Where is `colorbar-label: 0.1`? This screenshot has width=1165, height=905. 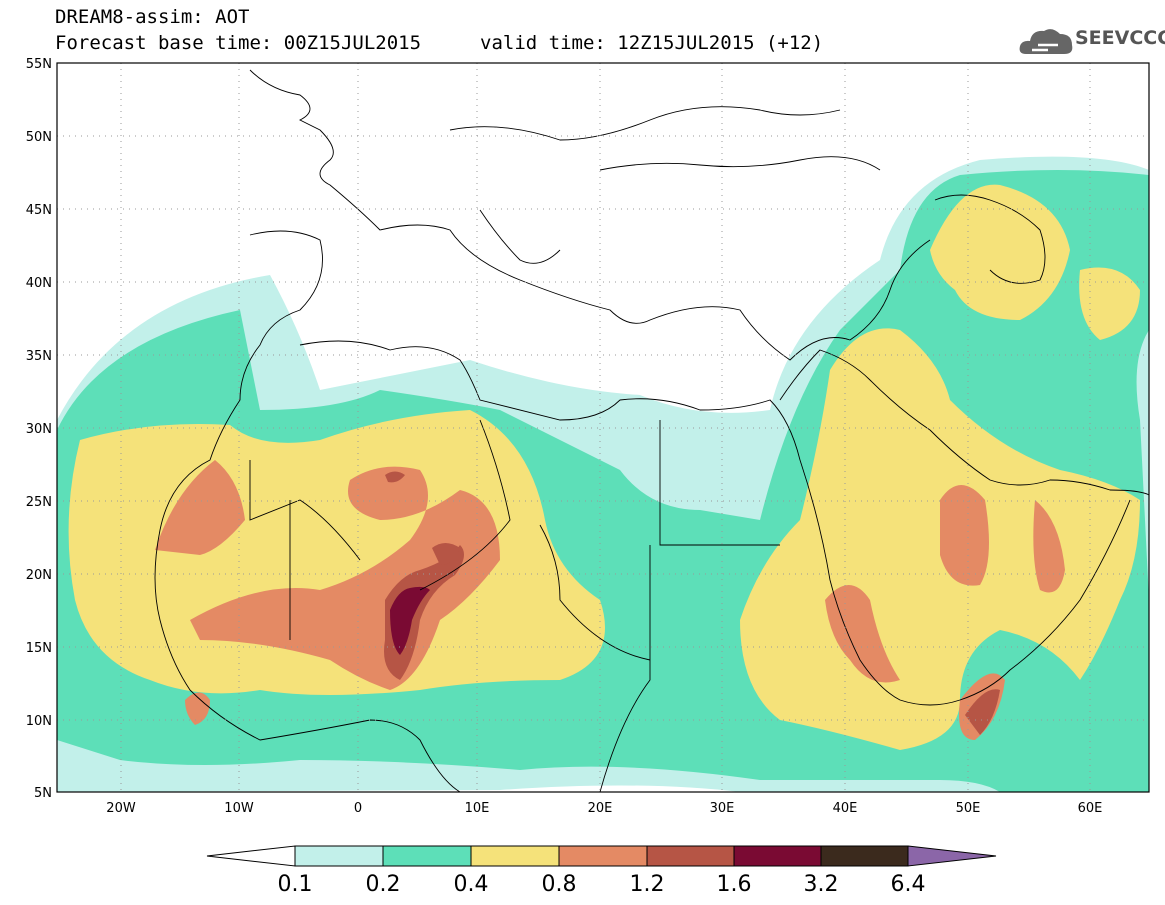 colorbar-label: 0.1 is located at coordinates (295, 884).